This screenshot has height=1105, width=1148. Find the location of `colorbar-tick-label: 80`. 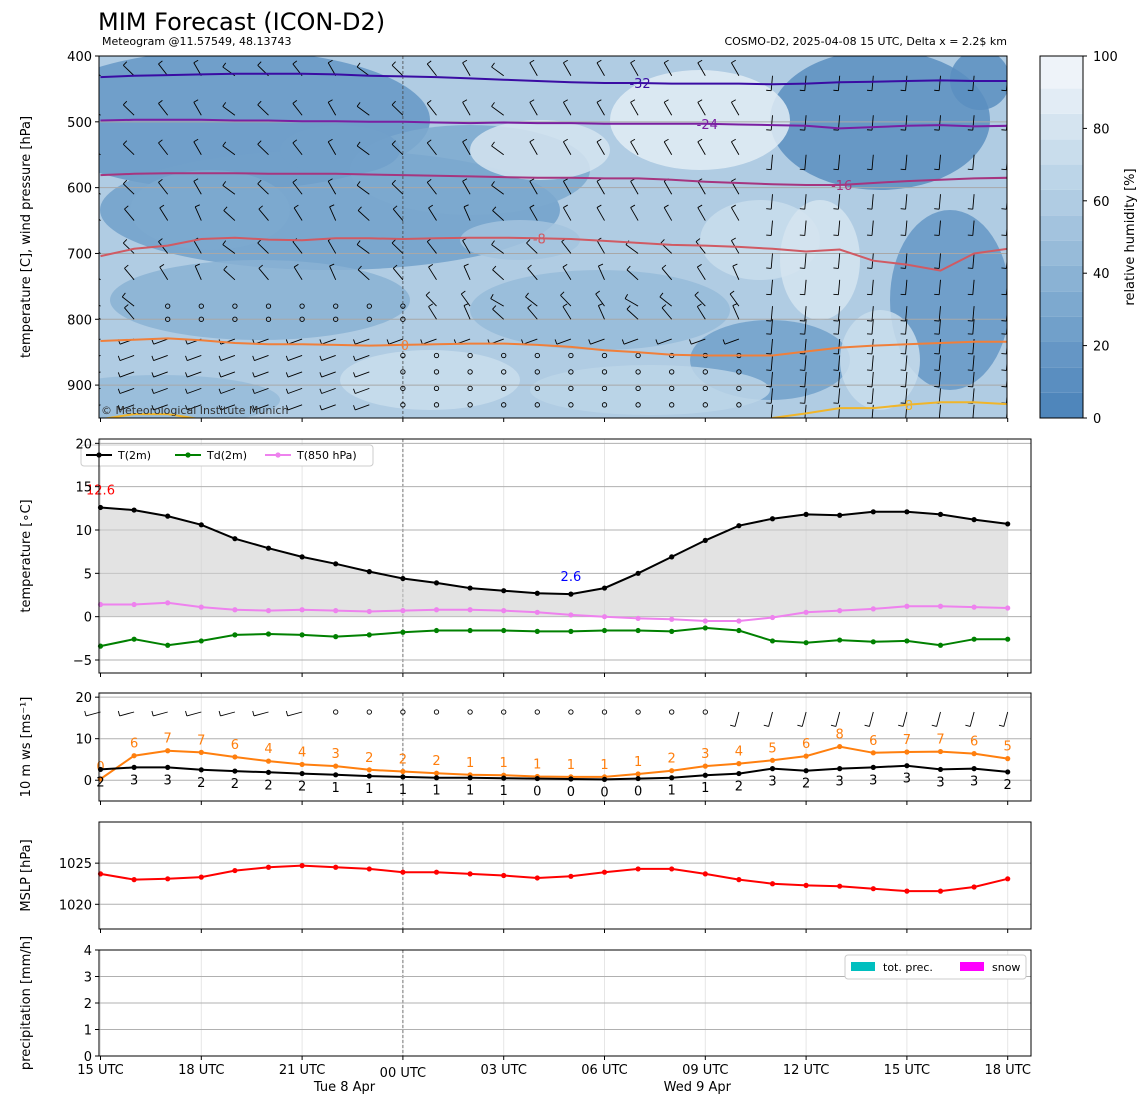

colorbar-tick-label: 80 is located at coordinates (1101, 129).